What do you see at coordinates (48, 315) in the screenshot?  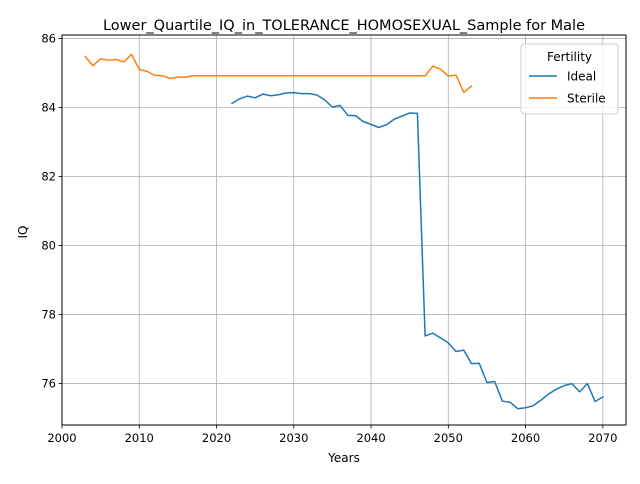 I see `y-tick-label: 78` at bounding box center [48, 315].